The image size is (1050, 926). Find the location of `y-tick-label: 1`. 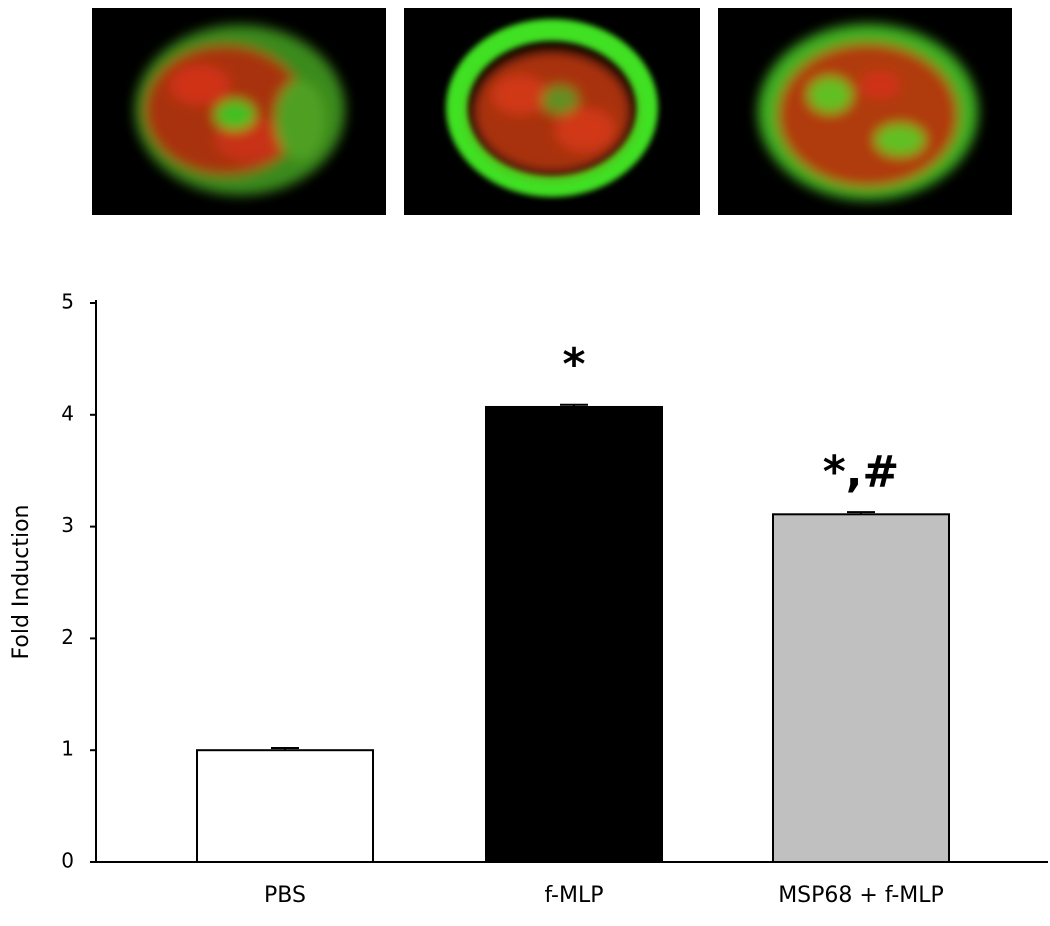

y-tick-label: 1 is located at coordinates (67, 749).